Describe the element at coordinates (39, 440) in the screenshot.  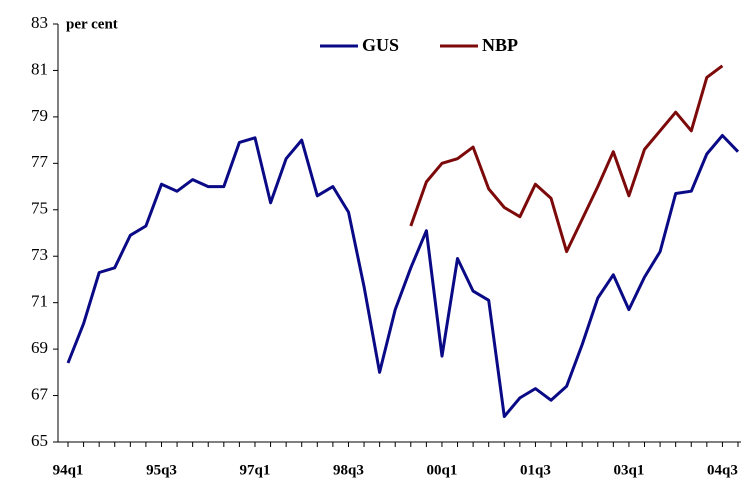
I see `y-tick-label: 65` at that location.